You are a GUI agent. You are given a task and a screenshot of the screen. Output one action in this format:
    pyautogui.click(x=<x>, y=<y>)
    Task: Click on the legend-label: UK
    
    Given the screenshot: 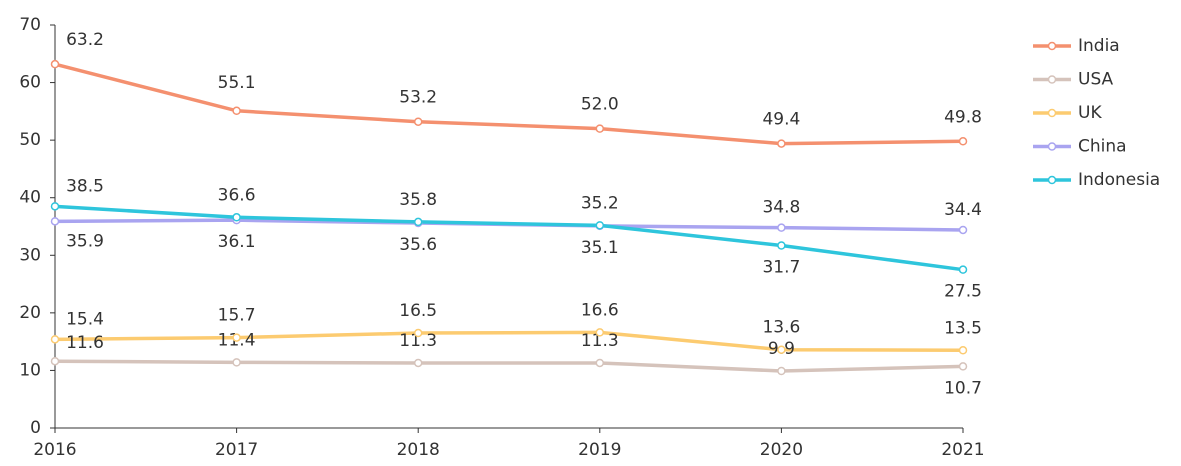 What is the action you would take?
    pyautogui.click(x=1090, y=113)
    